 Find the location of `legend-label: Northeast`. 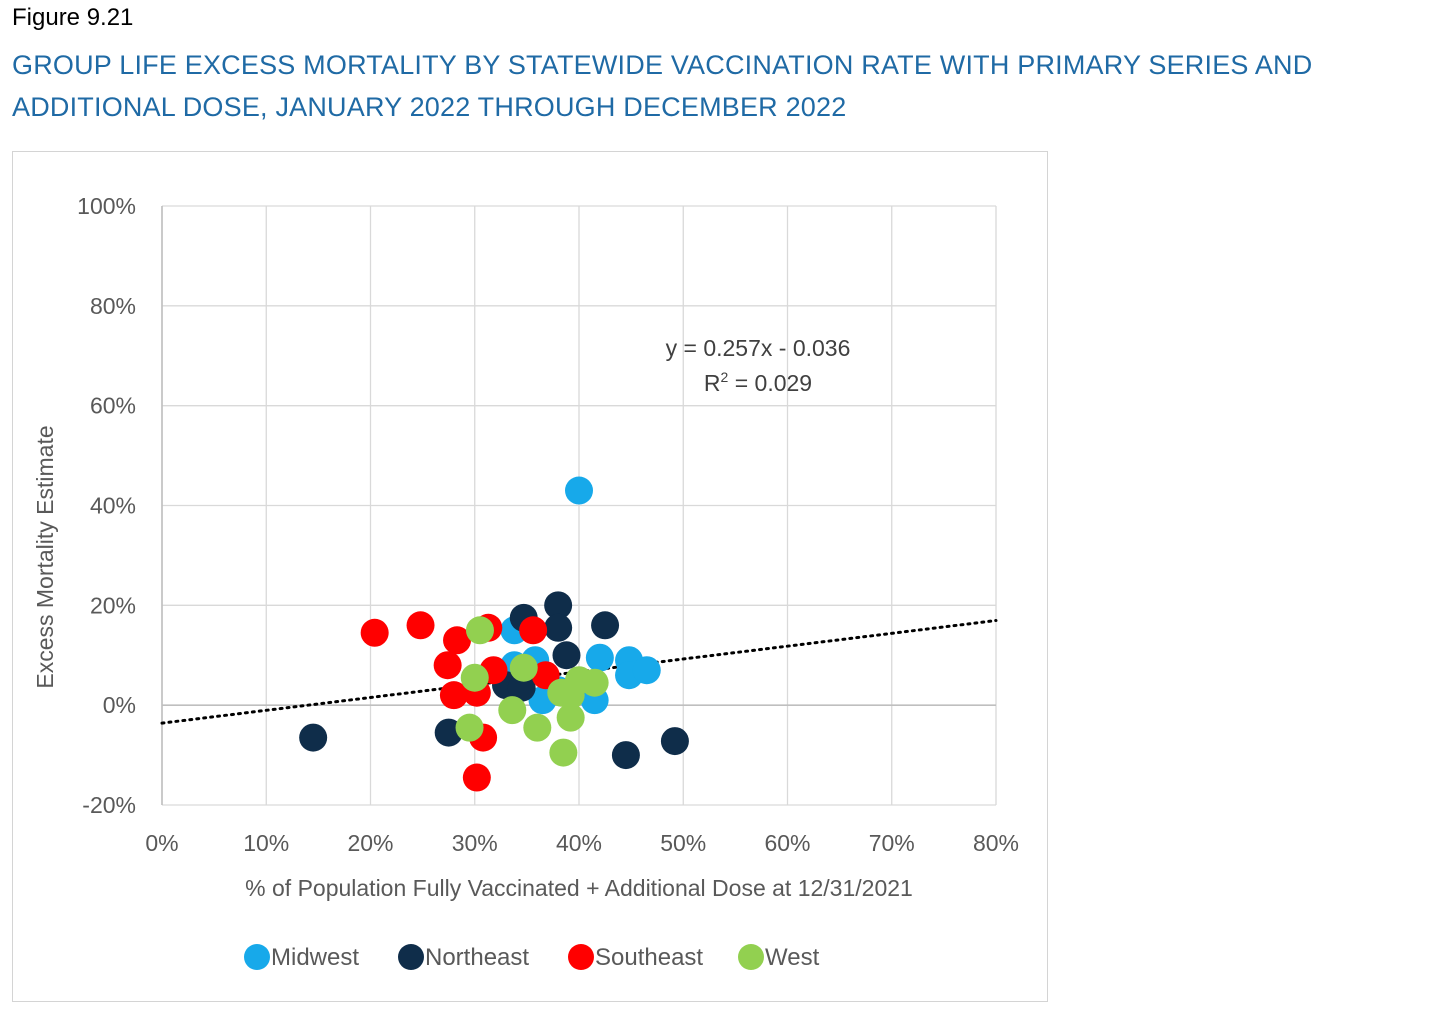

legend-label: Northeast is located at coordinates (477, 957).